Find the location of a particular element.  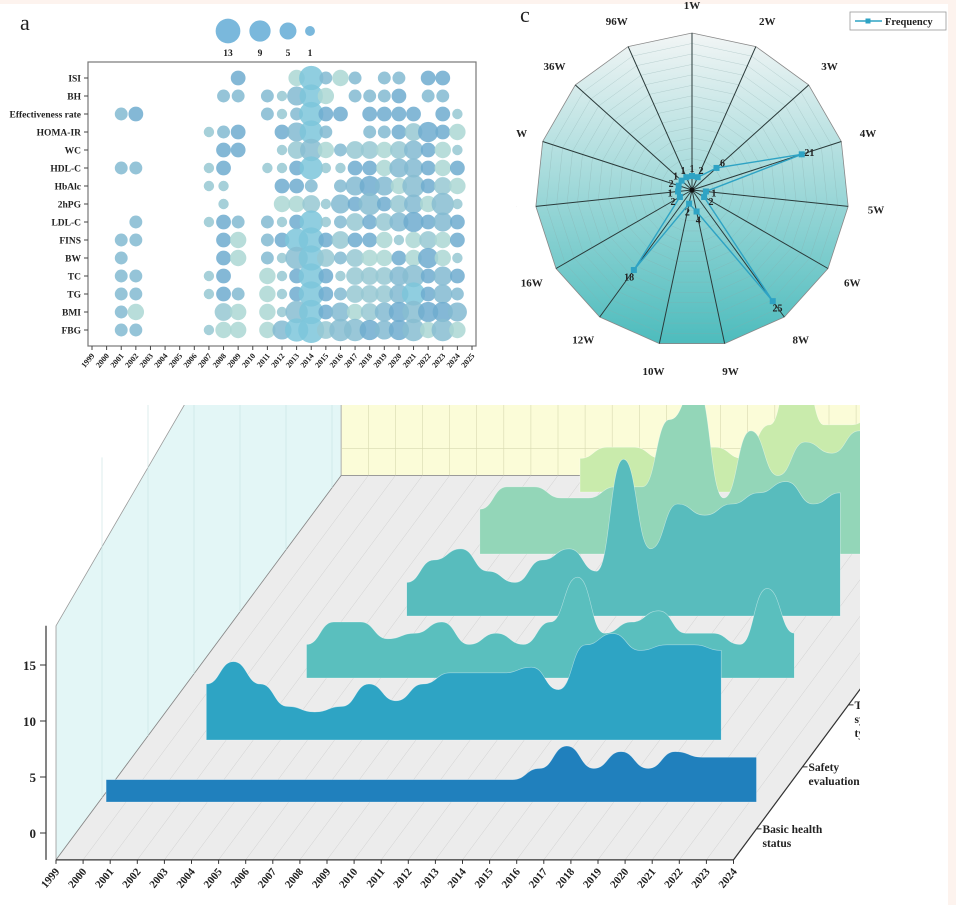

x-tick-label: 2006 is located at coordinates (241, 878).